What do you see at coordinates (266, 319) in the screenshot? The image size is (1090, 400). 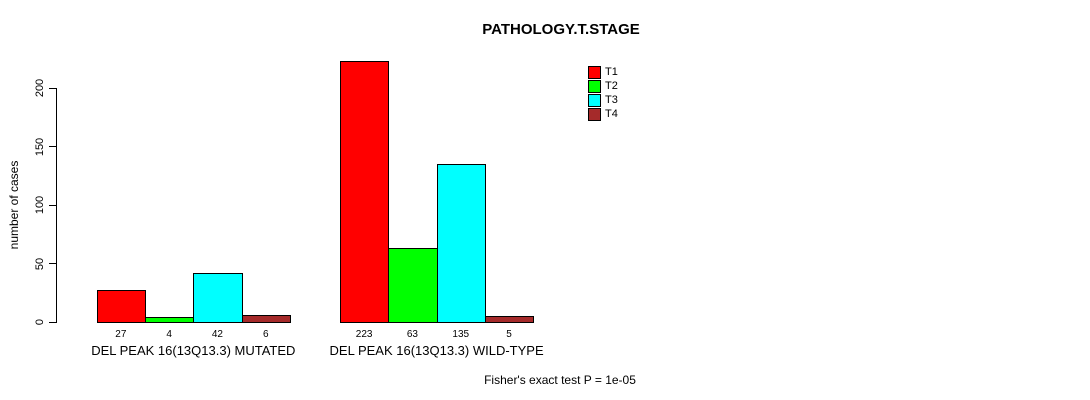 I see `bar-t4-group1` at bounding box center [266, 319].